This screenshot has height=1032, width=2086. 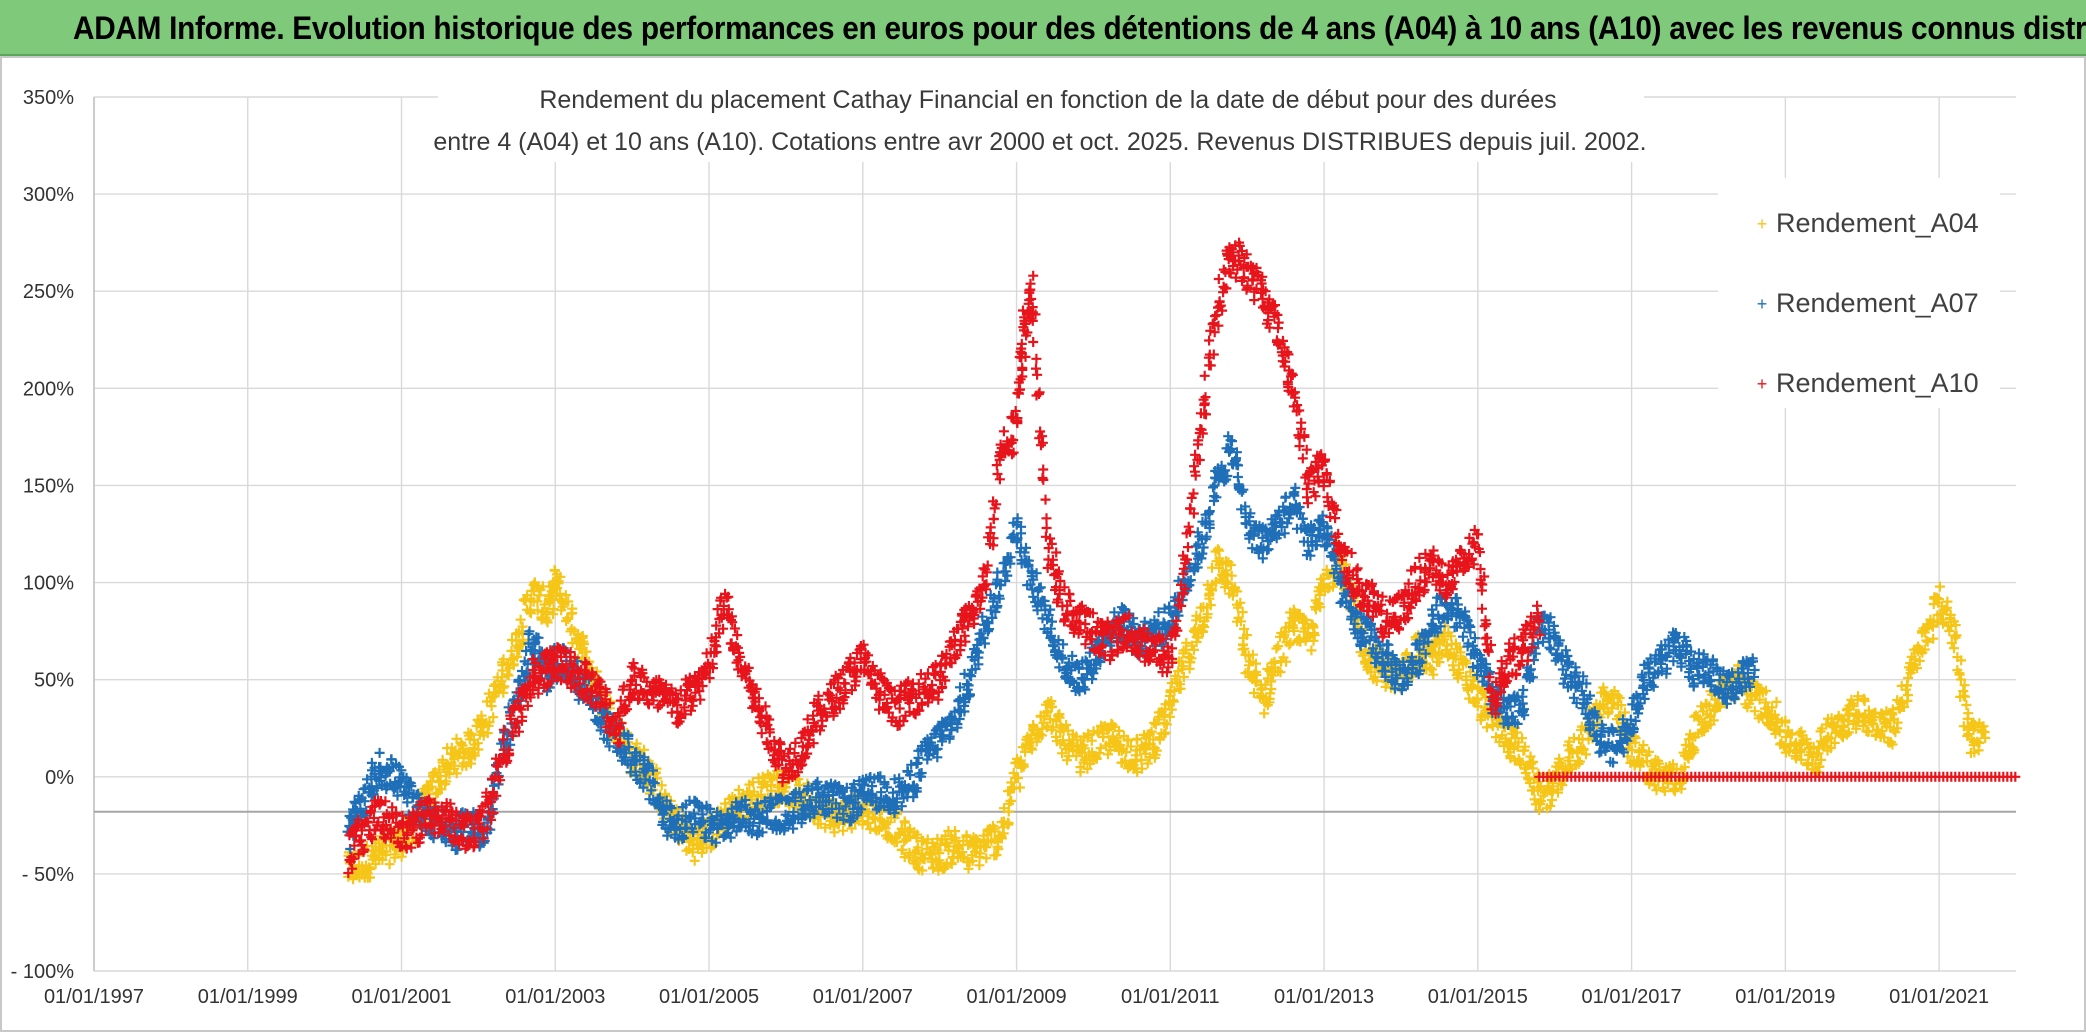 What do you see at coordinates (54, 681) in the screenshot?
I see `y-tick-label: 50%` at bounding box center [54, 681].